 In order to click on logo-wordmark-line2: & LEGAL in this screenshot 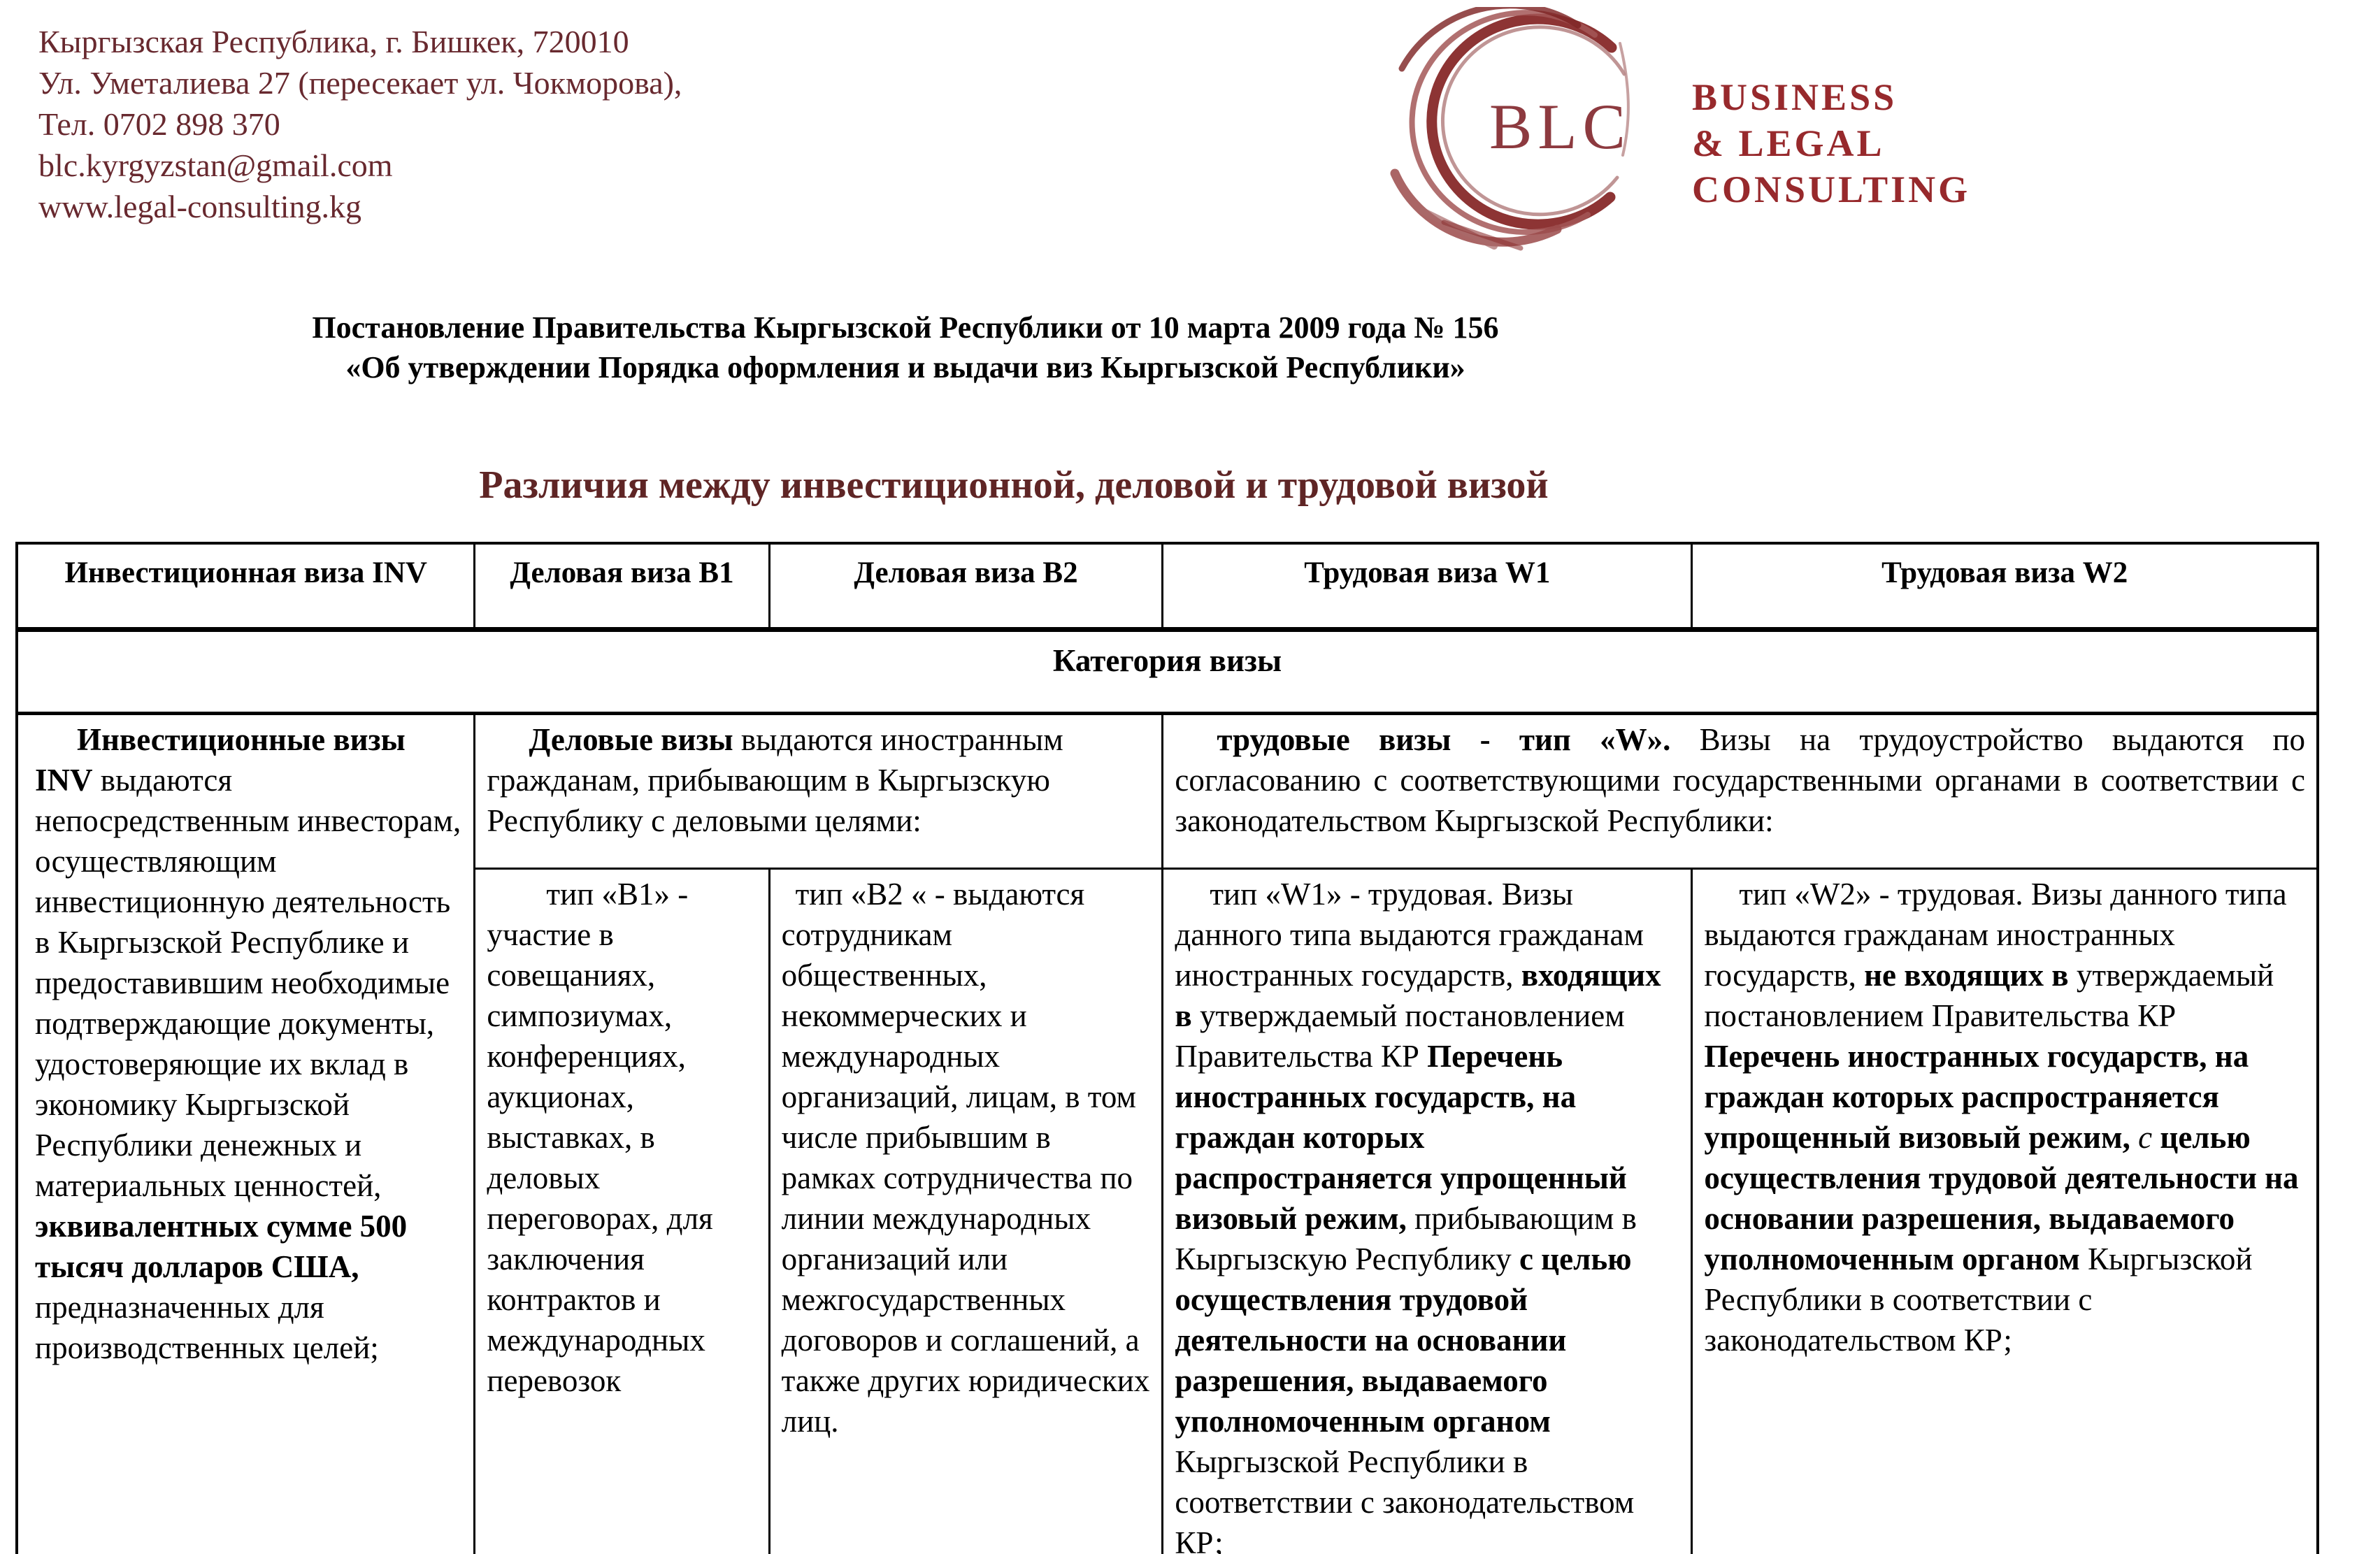, I will do `click(1788, 143)`.